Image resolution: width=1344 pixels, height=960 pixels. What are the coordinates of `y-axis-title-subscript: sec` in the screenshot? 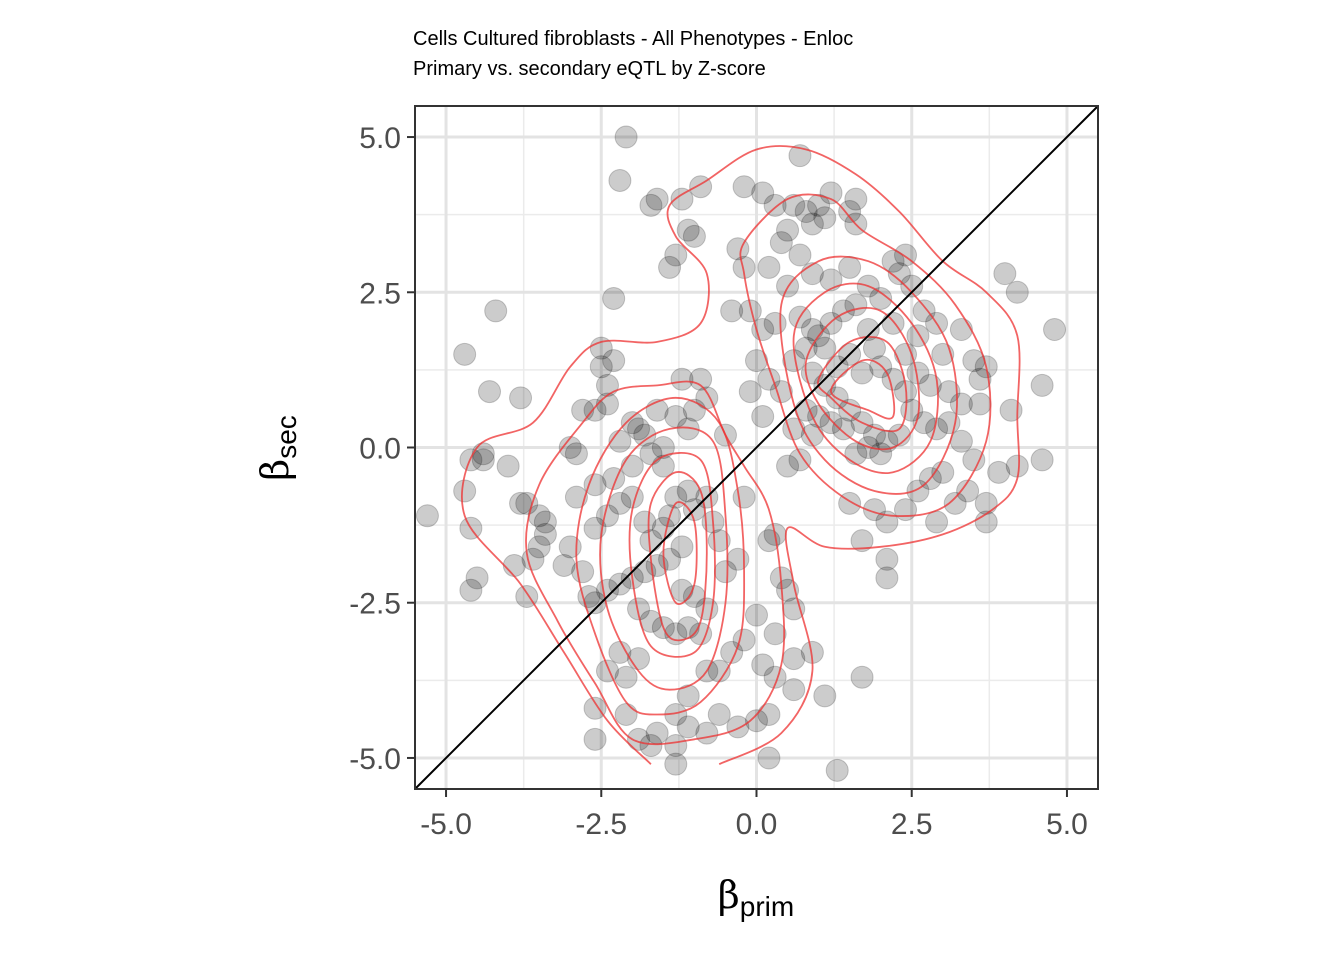 It's located at (286, 437).